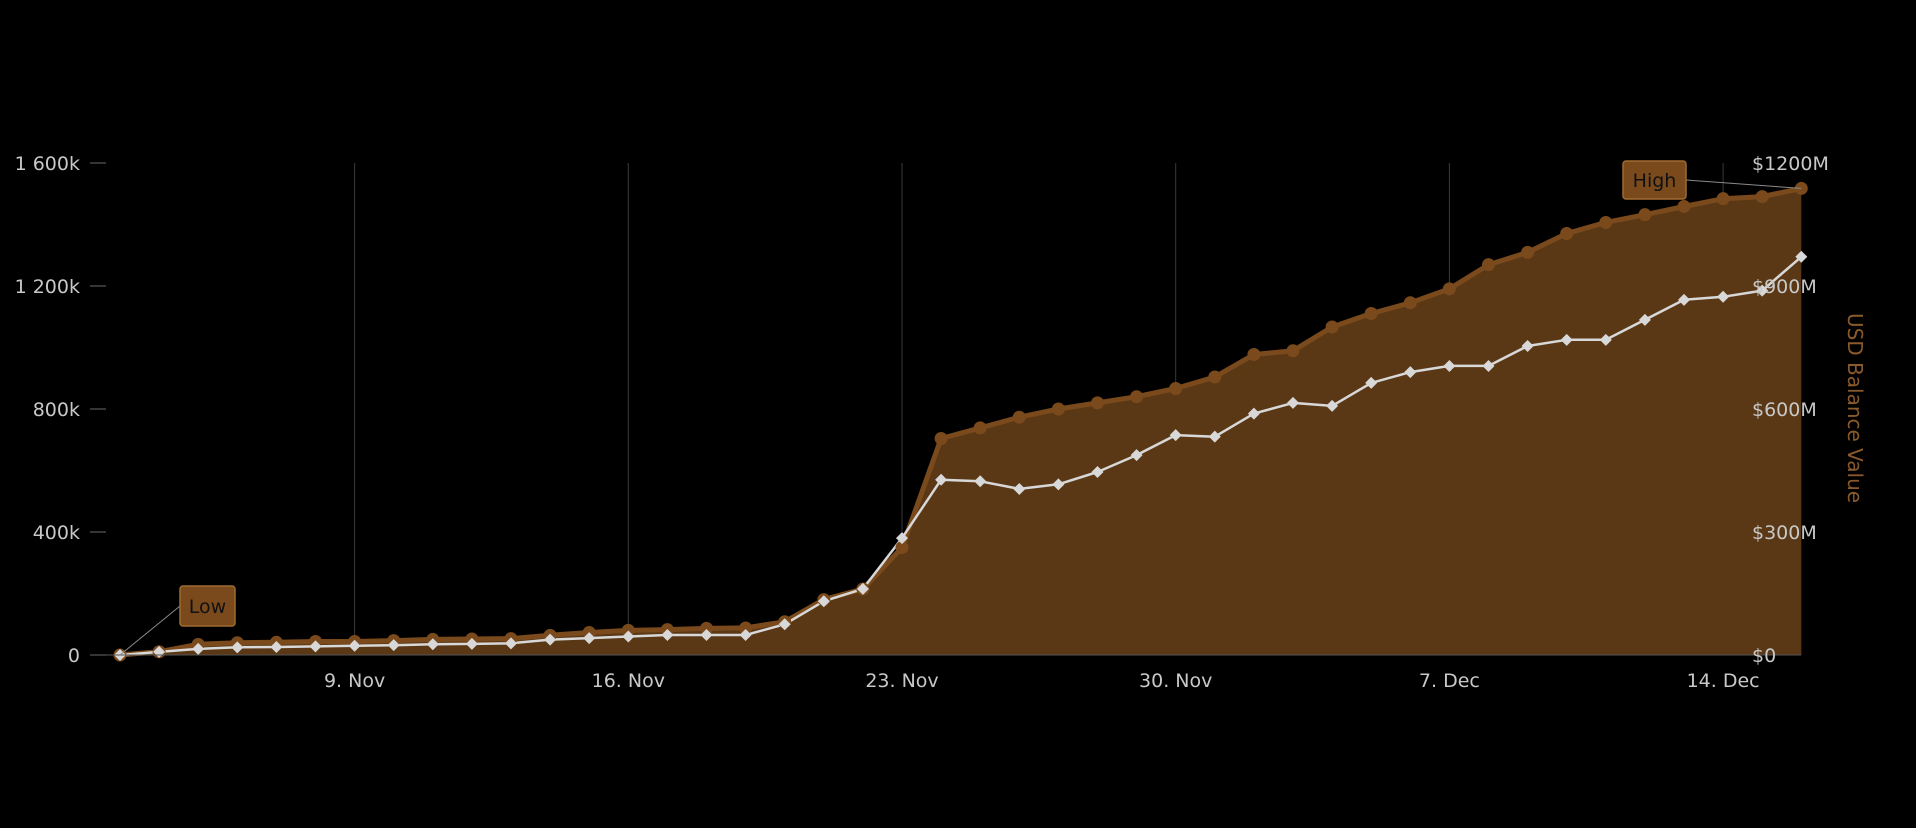  What do you see at coordinates (1790, 164) in the screenshot?
I see `y-right-tick-label: $1200M` at bounding box center [1790, 164].